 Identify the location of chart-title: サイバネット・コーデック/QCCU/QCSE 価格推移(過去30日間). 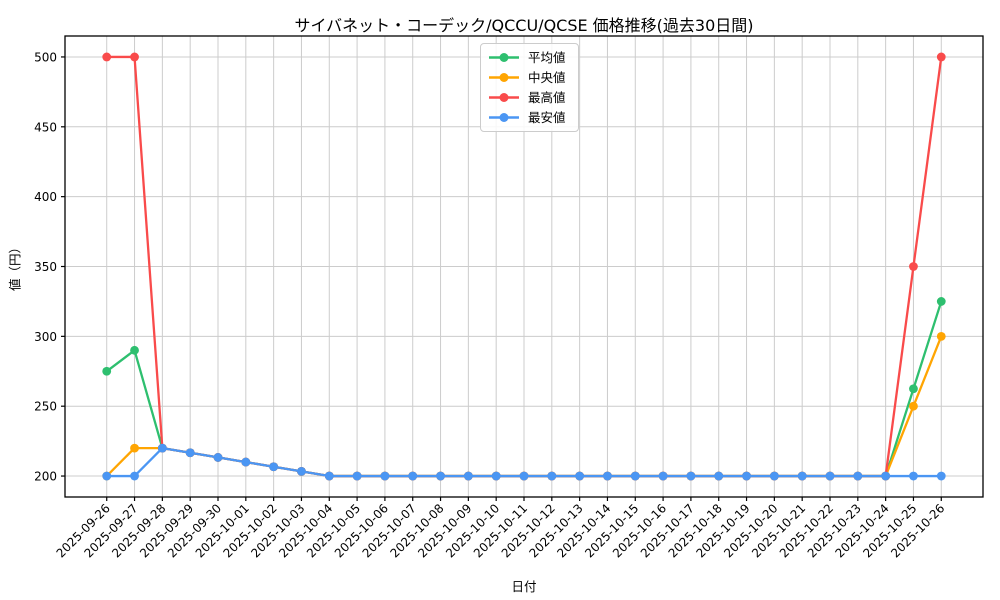
(524, 25).